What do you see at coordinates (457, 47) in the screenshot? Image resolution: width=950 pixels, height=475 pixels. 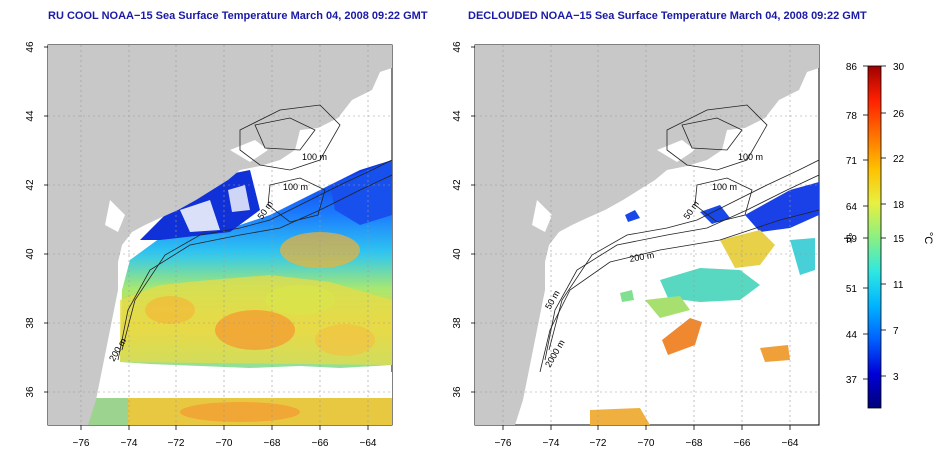 I see `right-lat-tick-46: 46` at bounding box center [457, 47].